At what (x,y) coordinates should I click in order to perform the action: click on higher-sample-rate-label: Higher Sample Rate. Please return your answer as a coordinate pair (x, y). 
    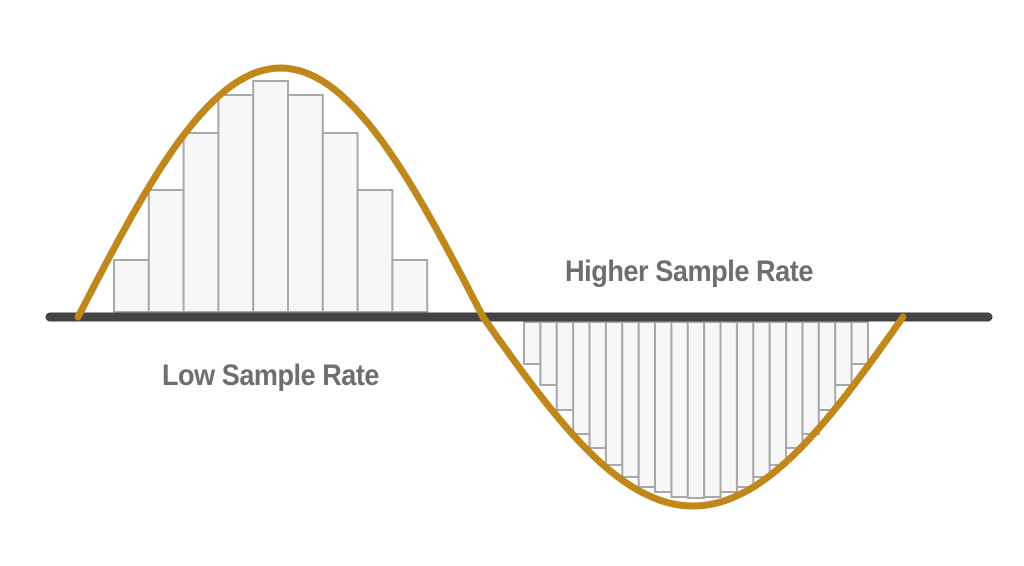
    Looking at the image, I should click on (689, 271).